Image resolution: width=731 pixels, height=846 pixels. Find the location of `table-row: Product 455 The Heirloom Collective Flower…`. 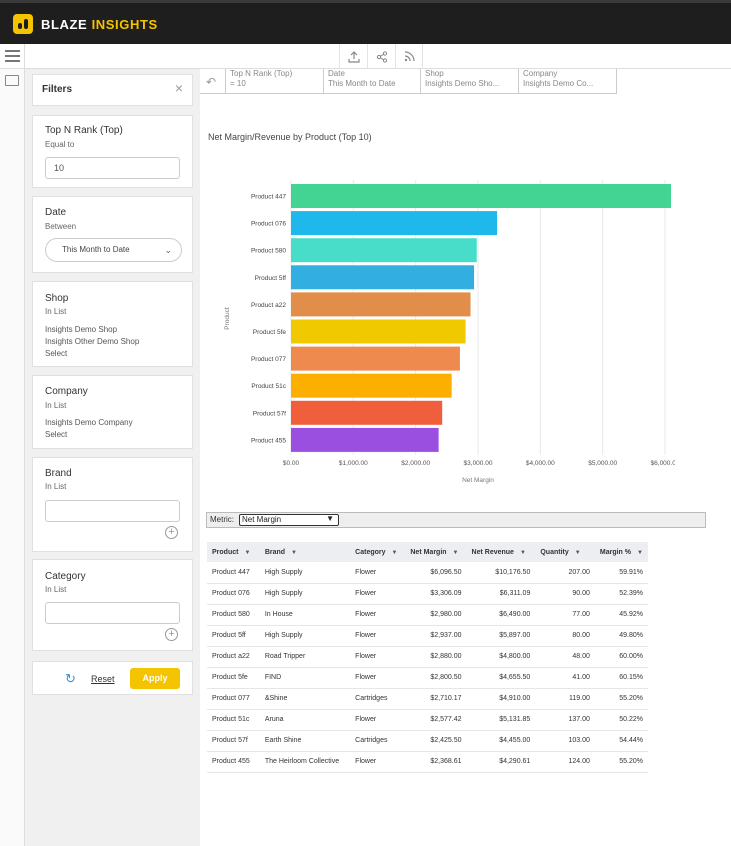

table-row: Product 455 The Heirloom Collective Flower… is located at coordinates (427, 762).